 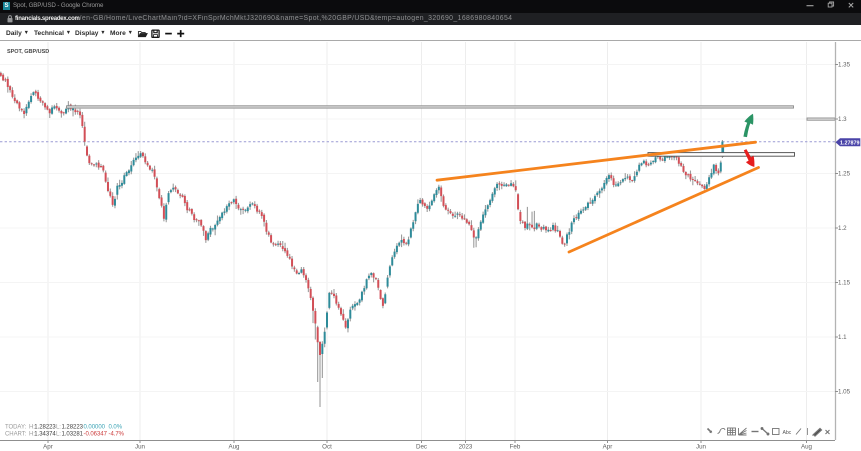 What do you see at coordinates (116, 428) in the screenshot?
I see `svg-text: 0.0%` at bounding box center [116, 428].